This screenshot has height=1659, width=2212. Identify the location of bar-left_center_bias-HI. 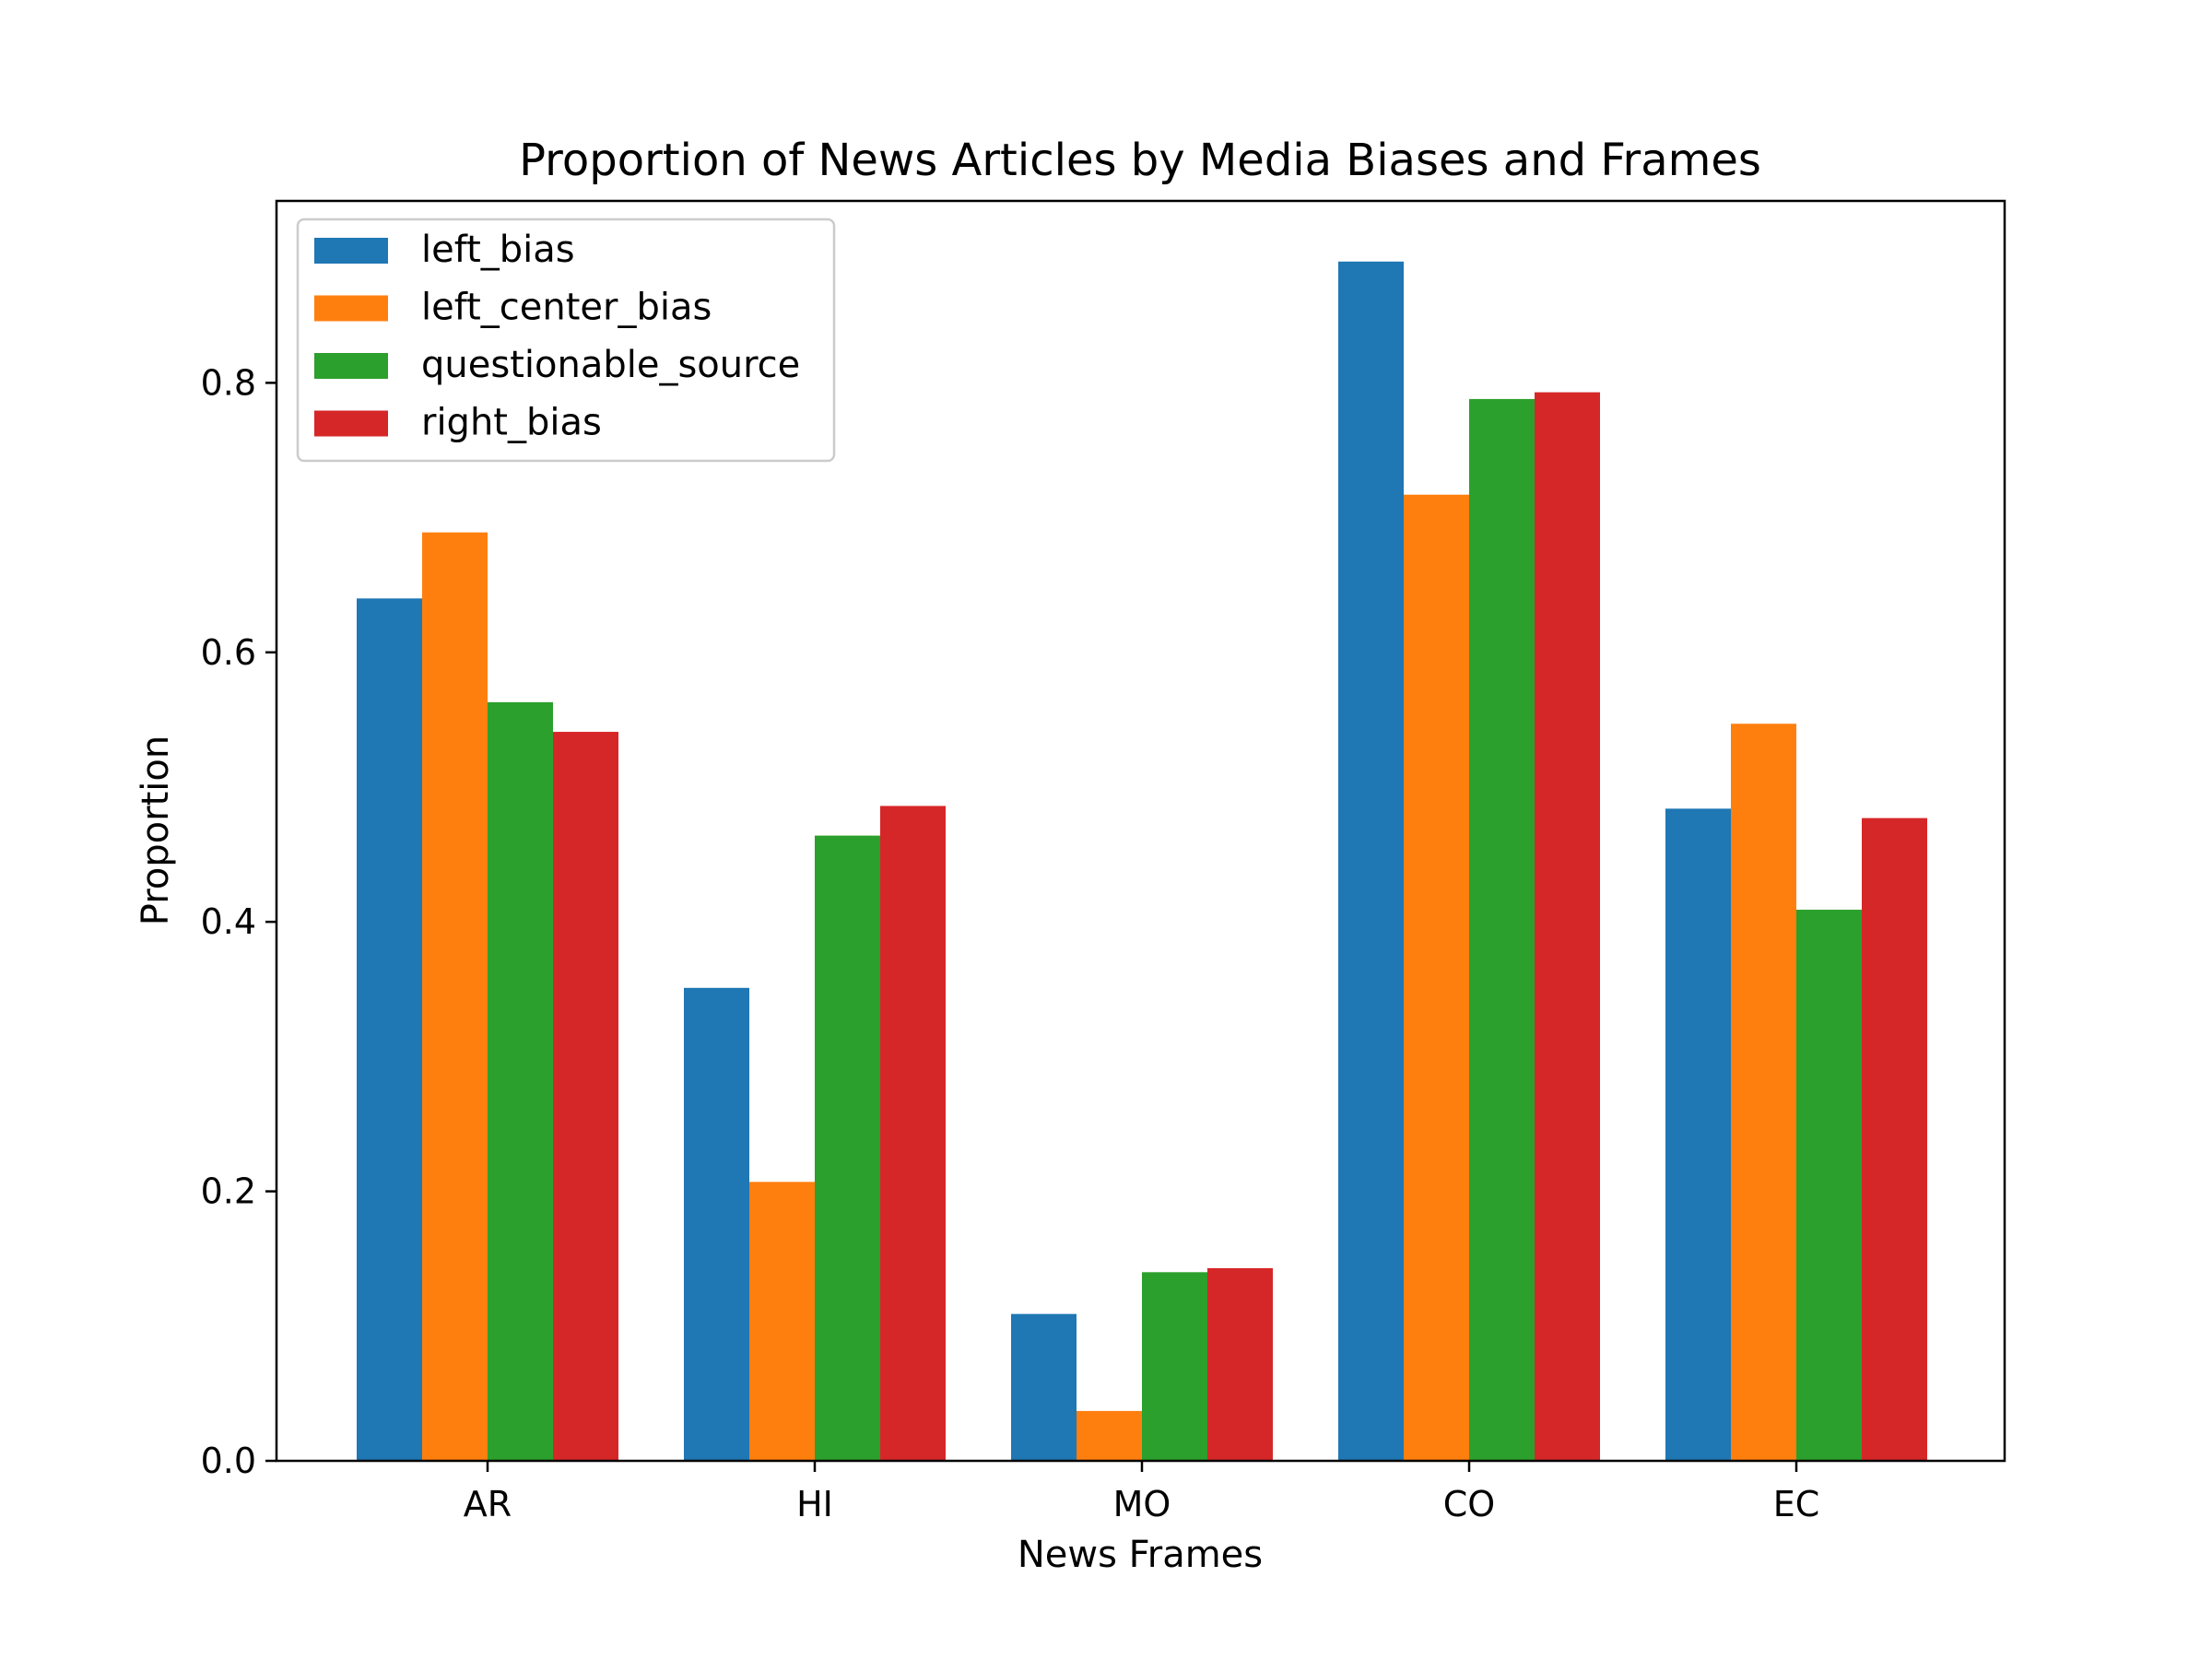
(782, 1321).